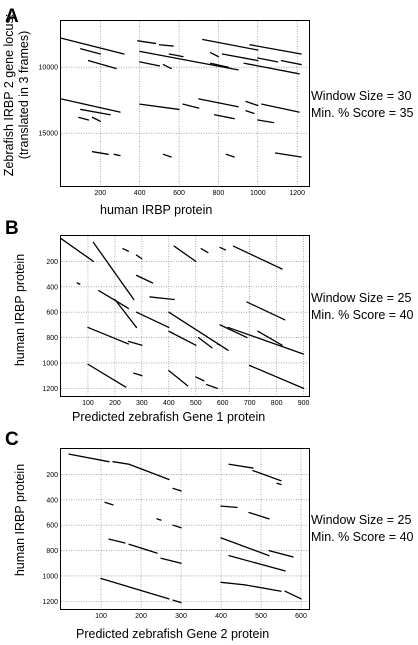  What do you see at coordinates (12, 16) in the screenshot?
I see `panel-letter-a: A` at bounding box center [12, 16].